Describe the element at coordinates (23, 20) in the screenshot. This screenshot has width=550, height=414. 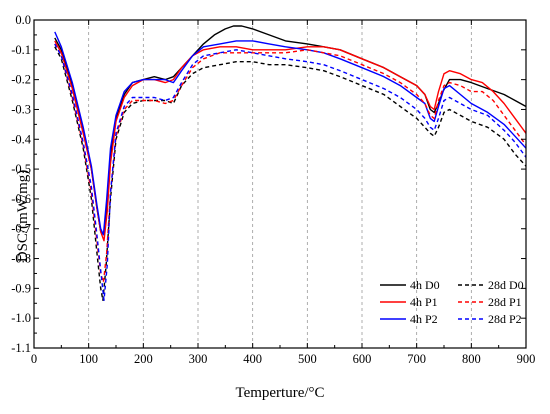
I see `y-tick-label: 0.0` at that location.